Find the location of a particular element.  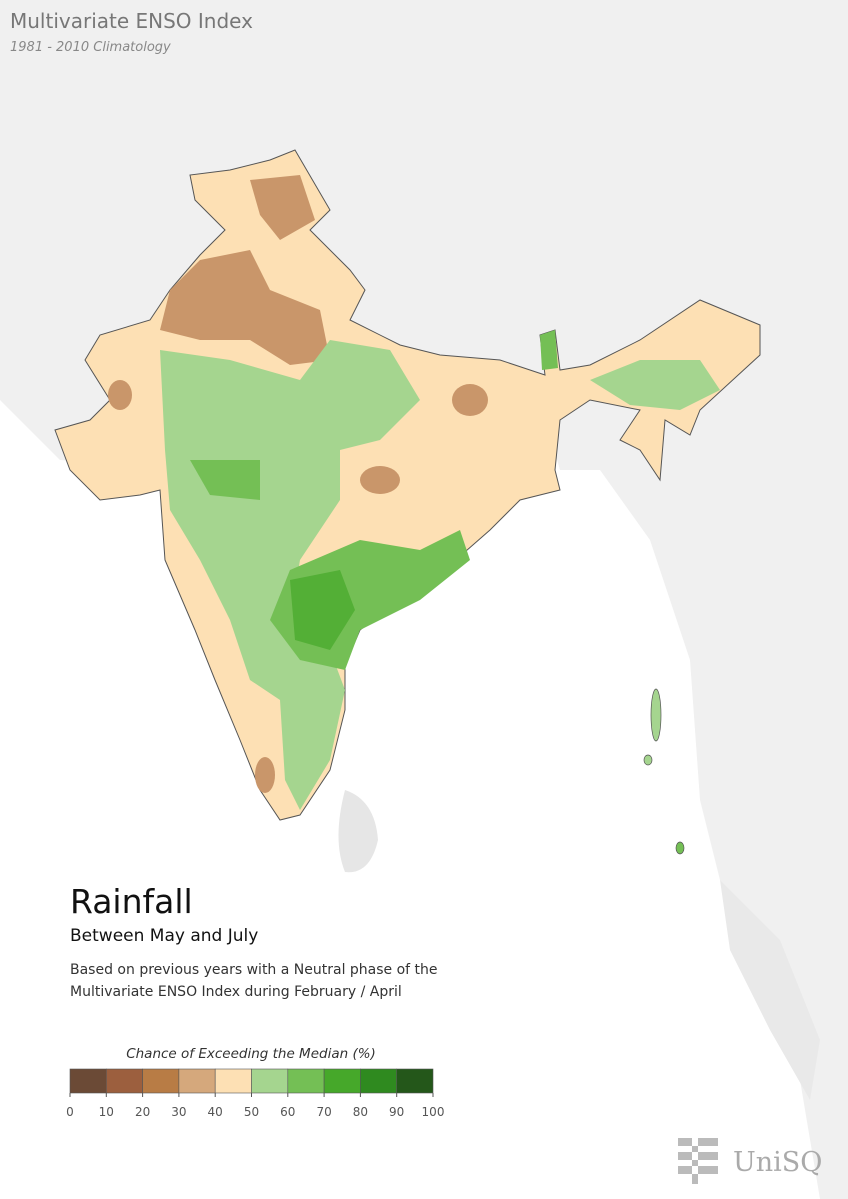

nicobar-islands is located at coordinates (680, 848).